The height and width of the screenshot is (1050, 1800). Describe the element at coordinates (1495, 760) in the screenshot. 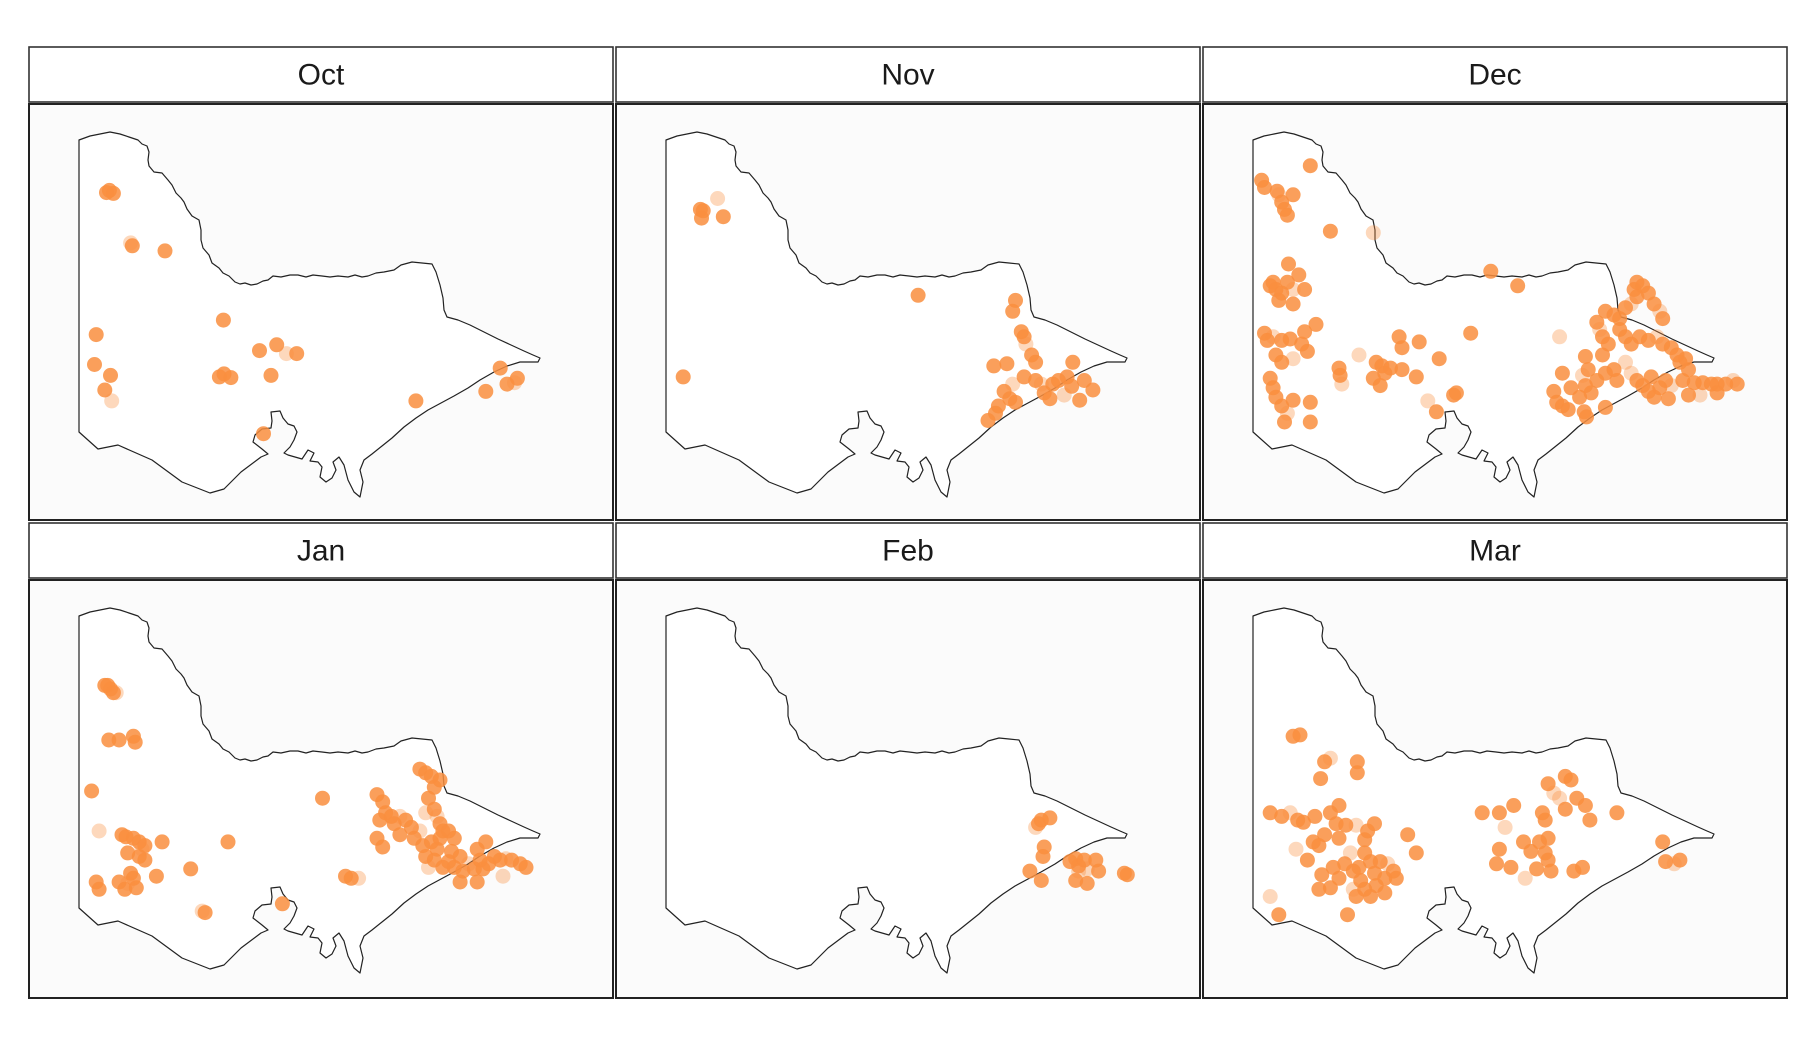

I see `panel-mar: Mar` at that location.